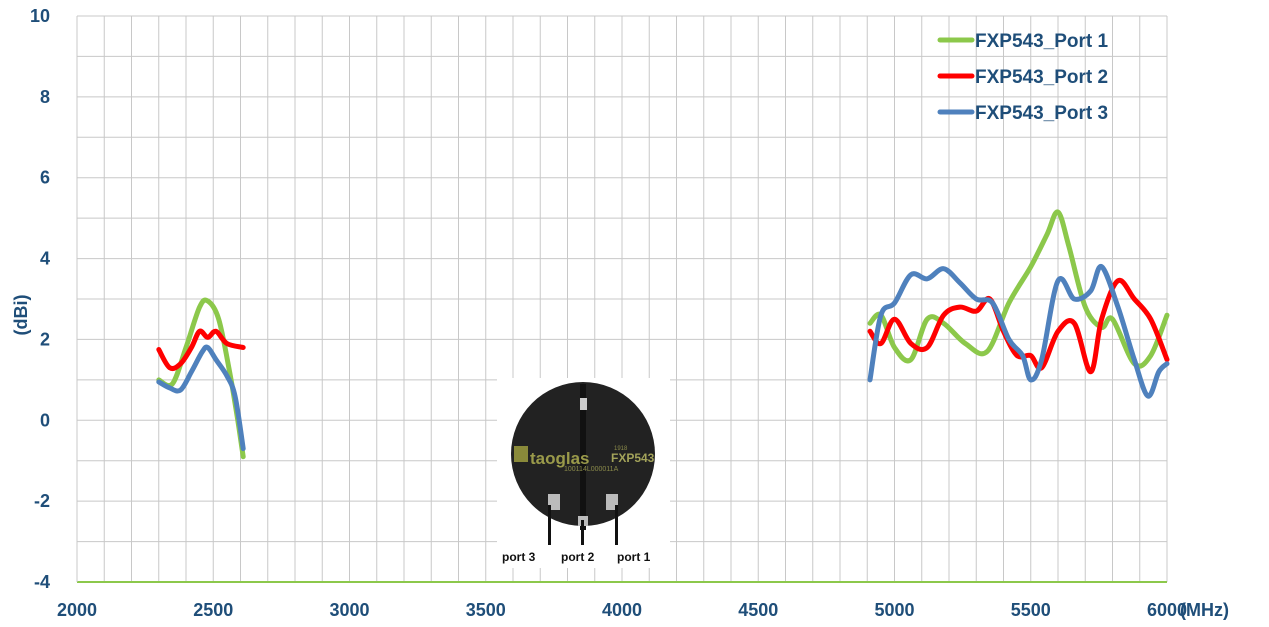  What do you see at coordinates (633, 458) in the screenshot?
I see `antenna-model: FXP543` at bounding box center [633, 458].